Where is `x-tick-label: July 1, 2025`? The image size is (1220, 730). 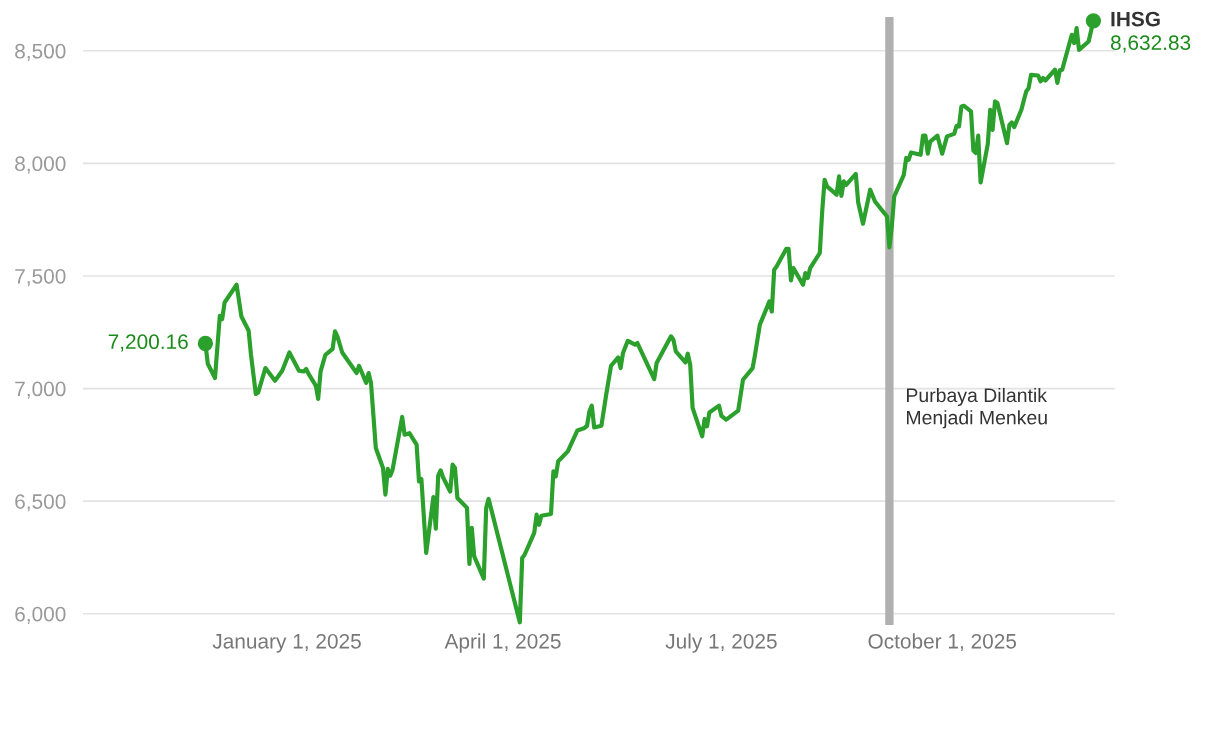 x-tick-label: July 1, 2025 is located at coordinates (721, 643).